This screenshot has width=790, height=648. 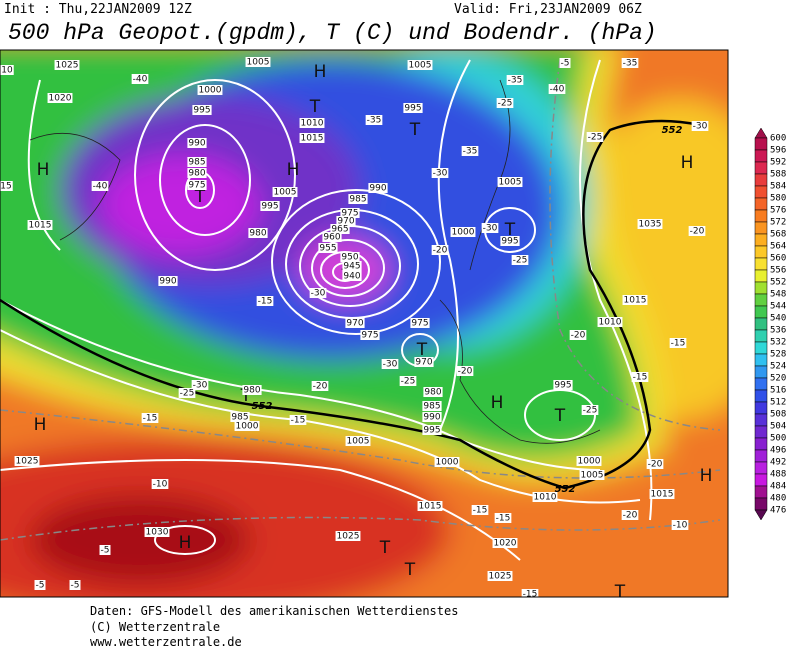 What do you see at coordinates (505, 544) in the screenshot?
I see `isoline-label: 1020` at bounding box center [505, 544].